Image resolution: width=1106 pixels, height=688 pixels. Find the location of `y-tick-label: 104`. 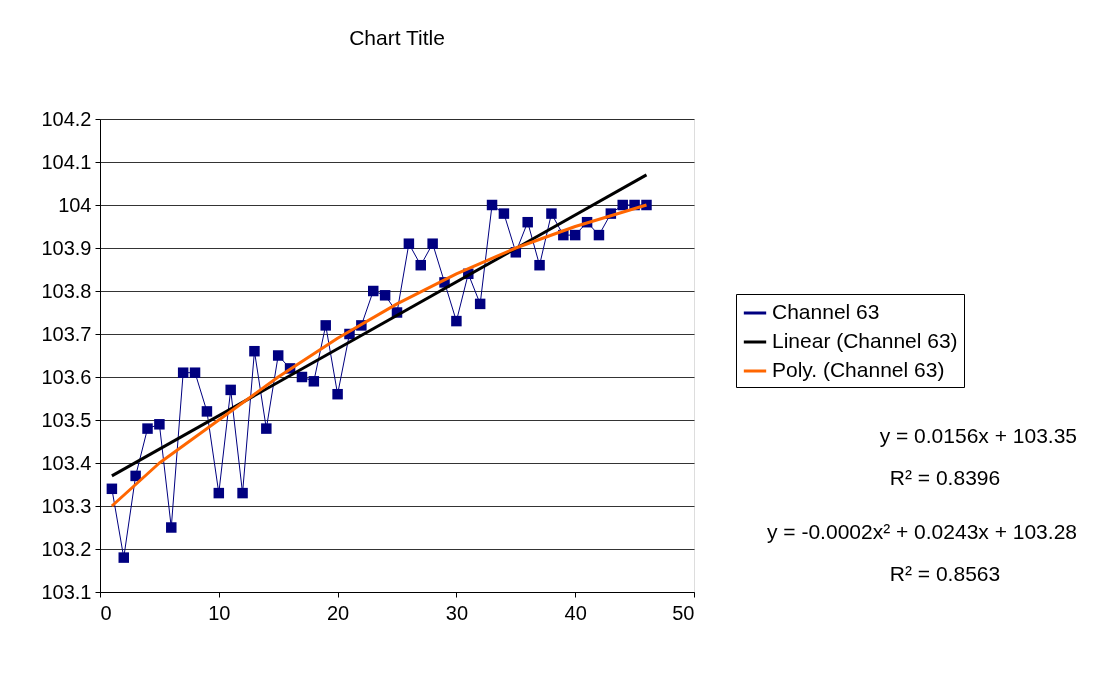

y-tick-label: 104 is located at coordinates (75, 204).